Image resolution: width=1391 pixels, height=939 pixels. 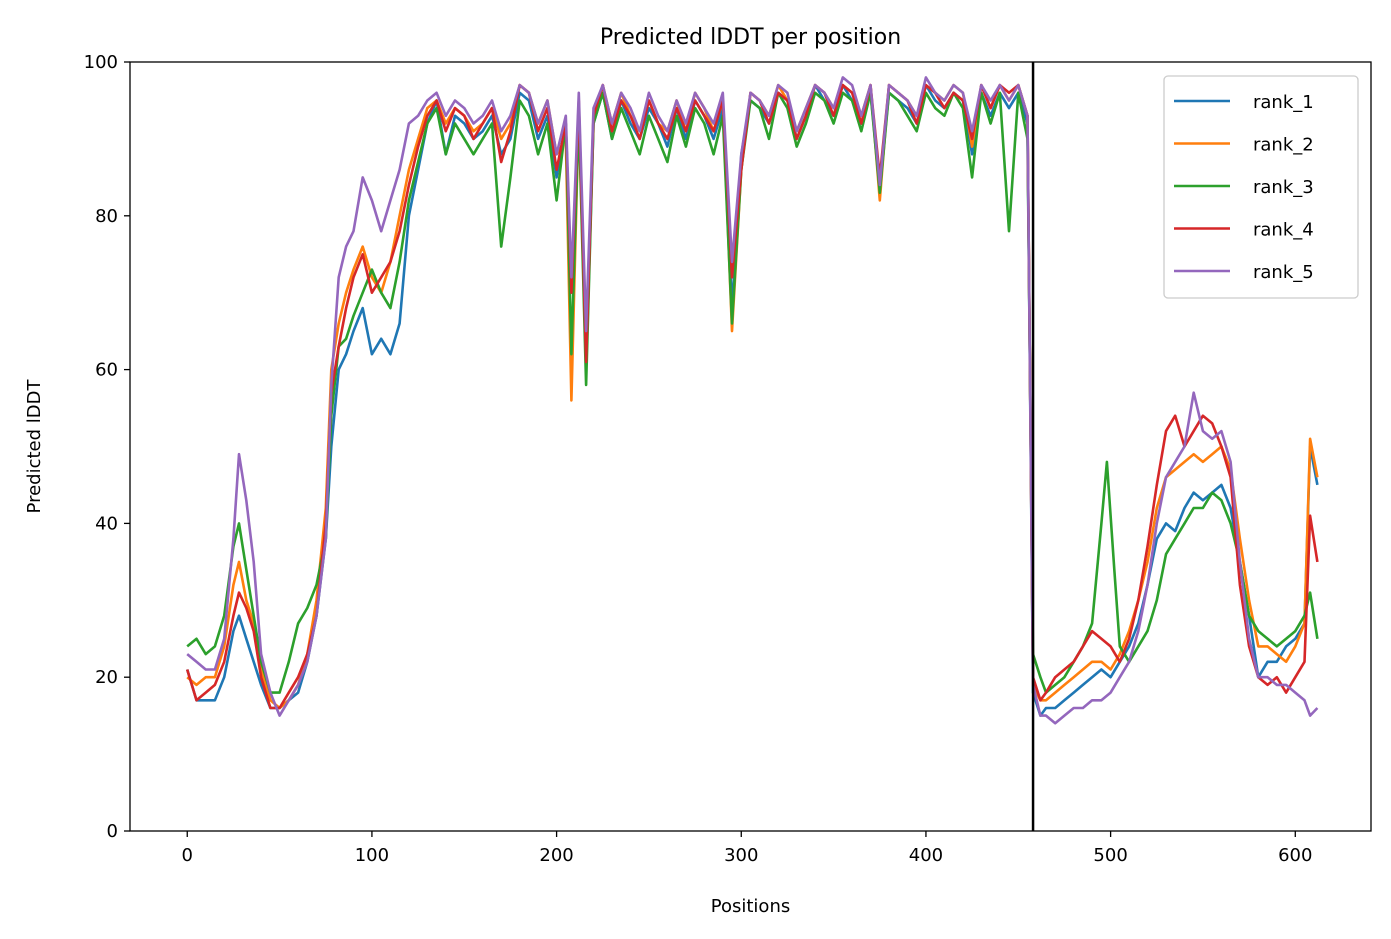 What do you see at coordinates (106, 370) in the screenshot?
I see `y-tick-label: 60` at bounding box center [106, 370].